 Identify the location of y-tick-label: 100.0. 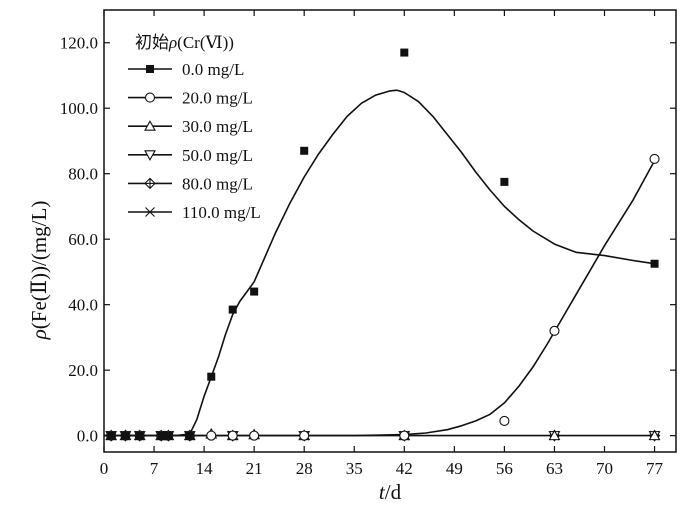
(79, 108).